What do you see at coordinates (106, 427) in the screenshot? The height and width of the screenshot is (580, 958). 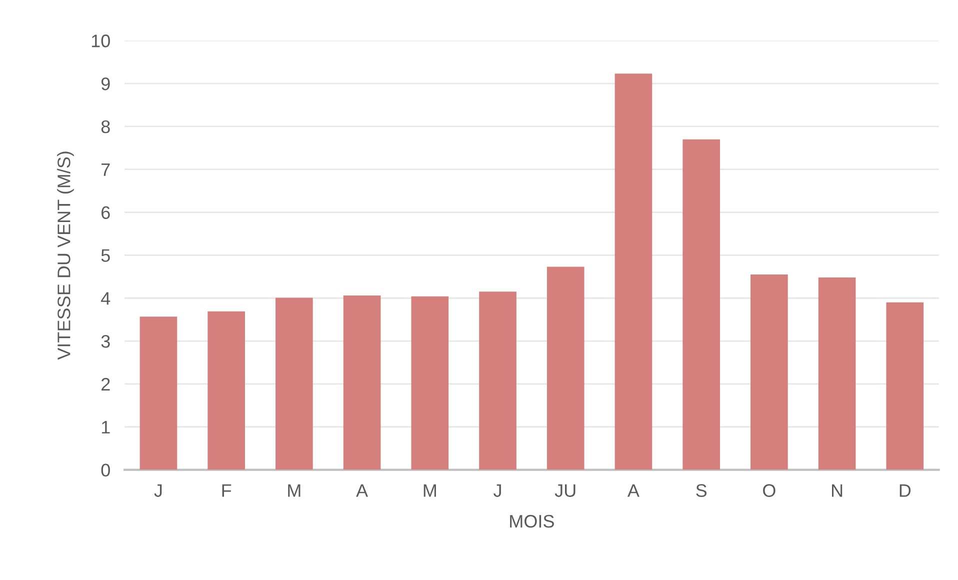 I see `y-tick-label: 1` at bounding box center [106, 427].